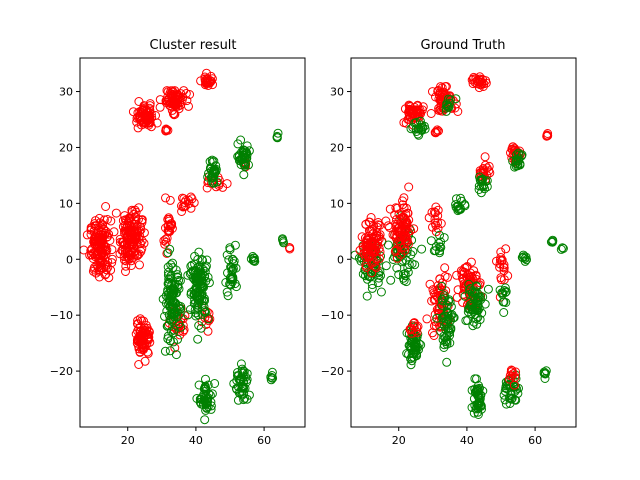 The height and width of the screenshot is (480, 640). What do you see at coordinates (340, 259) in the screenshot?
I see `y-tick-label: 0` at bounding box center [340, 259].